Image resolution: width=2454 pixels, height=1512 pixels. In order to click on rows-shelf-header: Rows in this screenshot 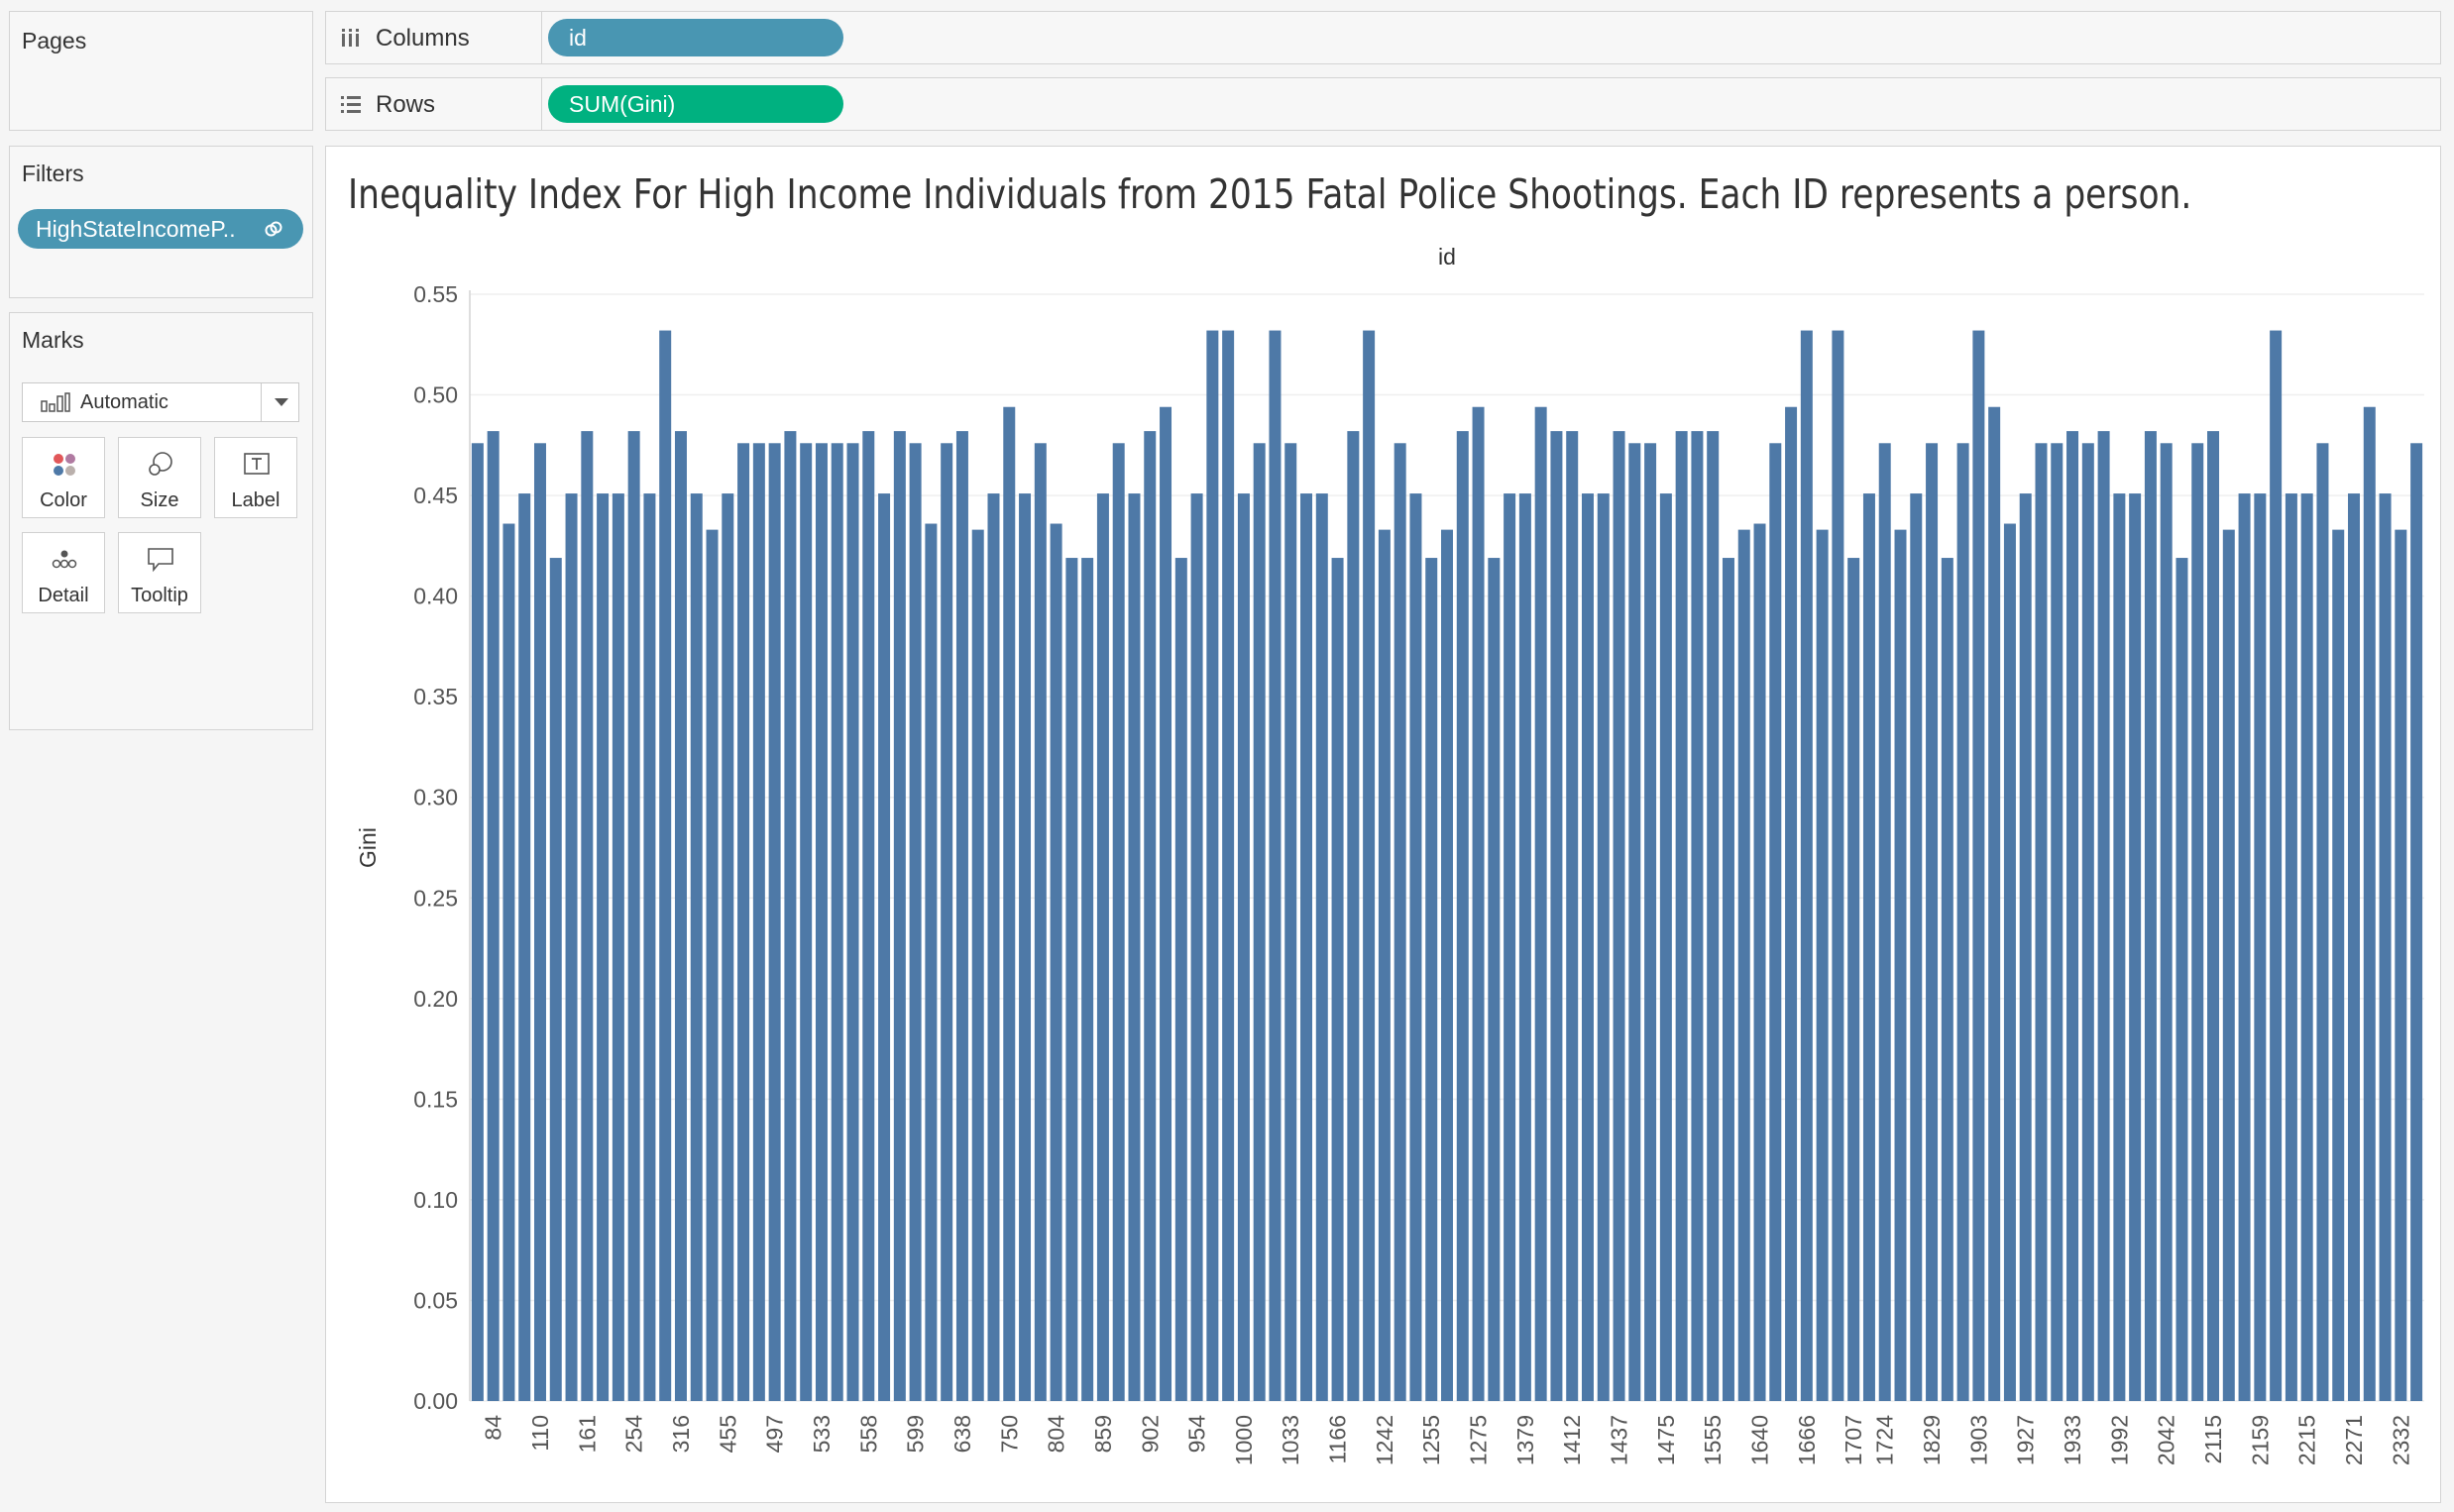, I will do `click(434, 104)`.